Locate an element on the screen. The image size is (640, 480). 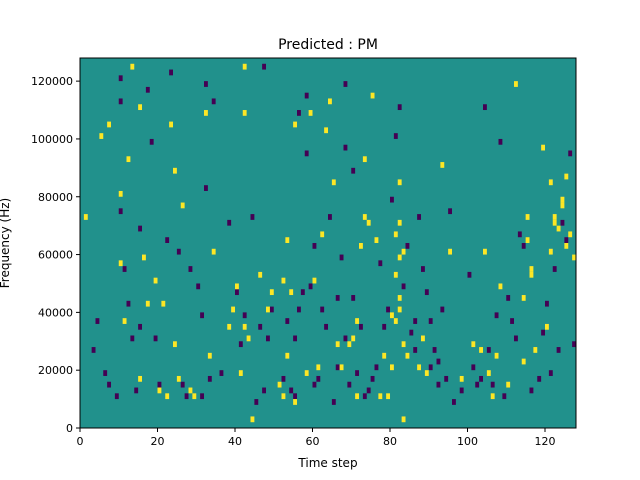
y-tick-label: 20000 is located at coordinates (55, 370).